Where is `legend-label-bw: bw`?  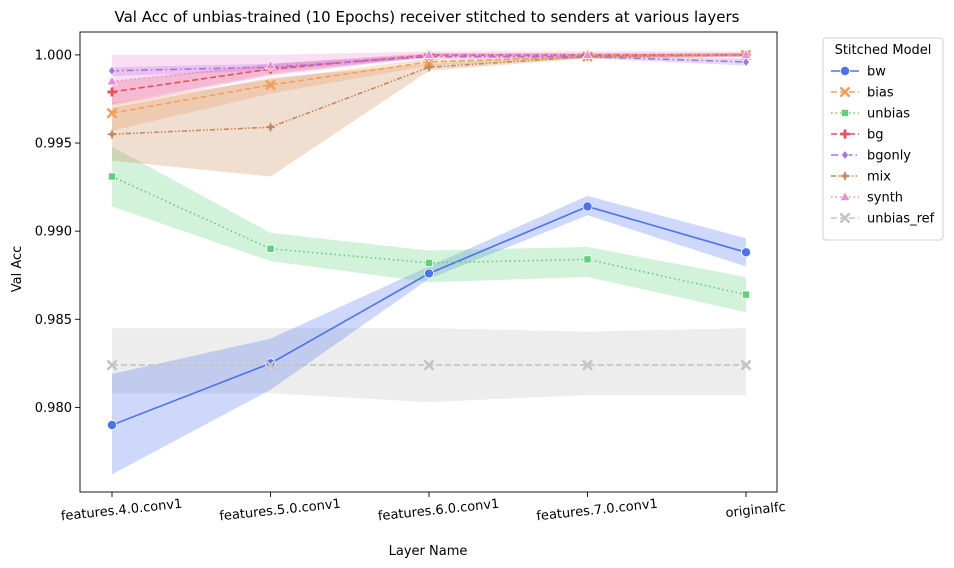
legend-label-bw: bw is located at coordinates (876, 72).